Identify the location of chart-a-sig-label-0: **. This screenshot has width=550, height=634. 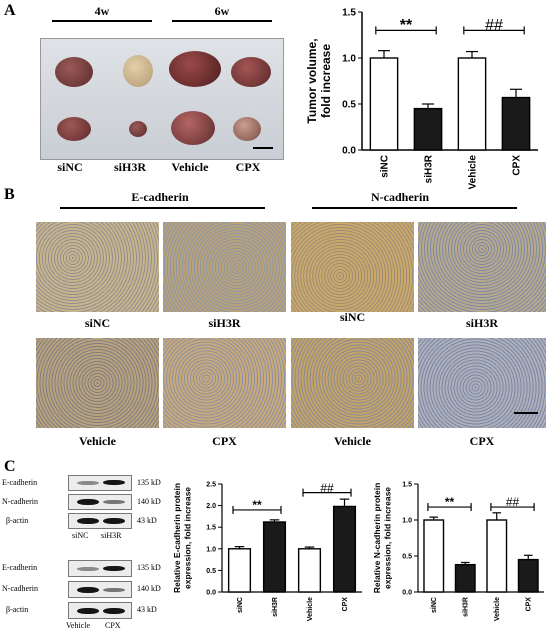
(406, 25).